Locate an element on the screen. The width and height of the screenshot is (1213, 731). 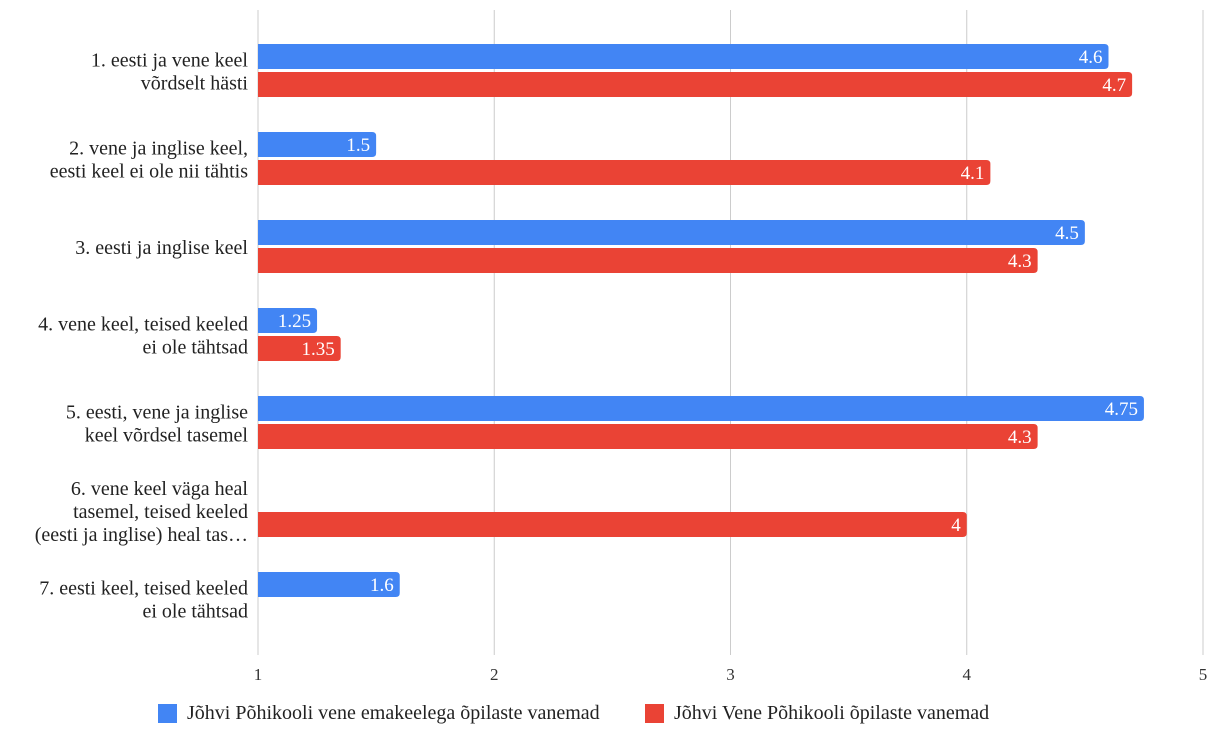
category-label-line: 1. eesti ja vene keel is located at coordinates (170, 61).